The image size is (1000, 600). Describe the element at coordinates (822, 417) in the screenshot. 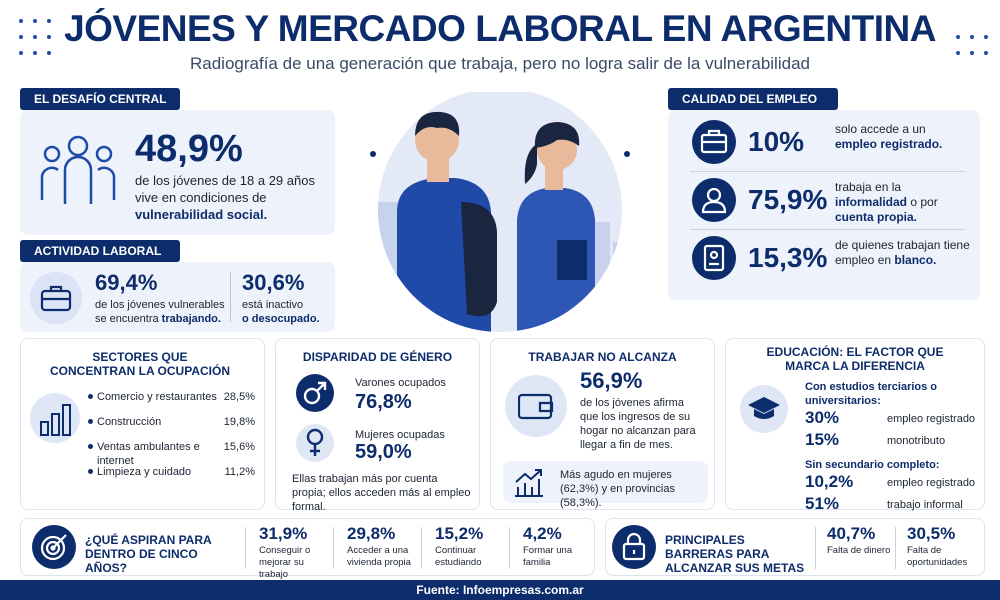

I see `edu-value: 30%` at that location.